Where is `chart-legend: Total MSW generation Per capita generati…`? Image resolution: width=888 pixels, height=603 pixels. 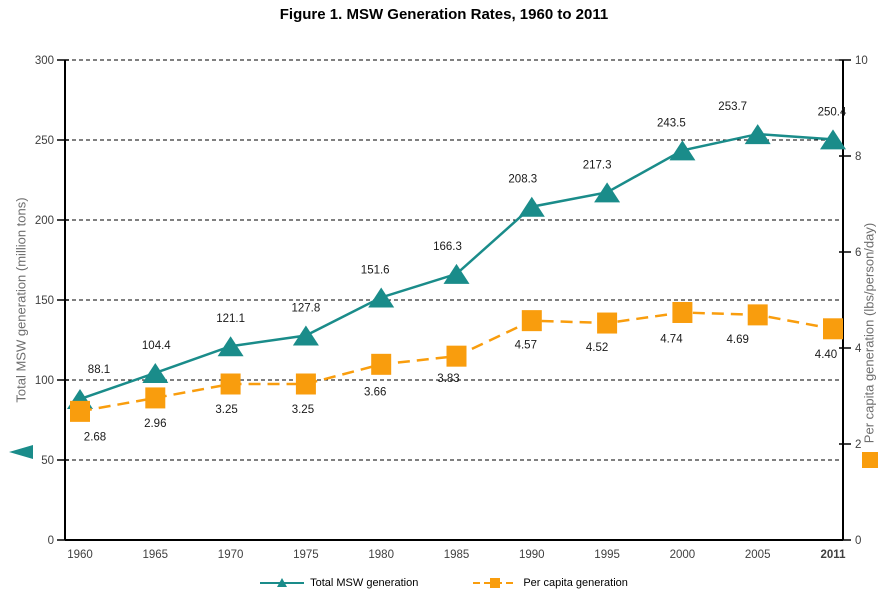
chart-legend: Total MSW generation Per capita generati… is located at coordinates (444, 583).